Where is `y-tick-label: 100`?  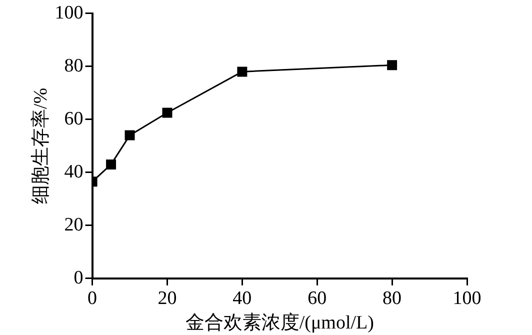
y-tick-label: 100 is located at coordinates (69, 13).